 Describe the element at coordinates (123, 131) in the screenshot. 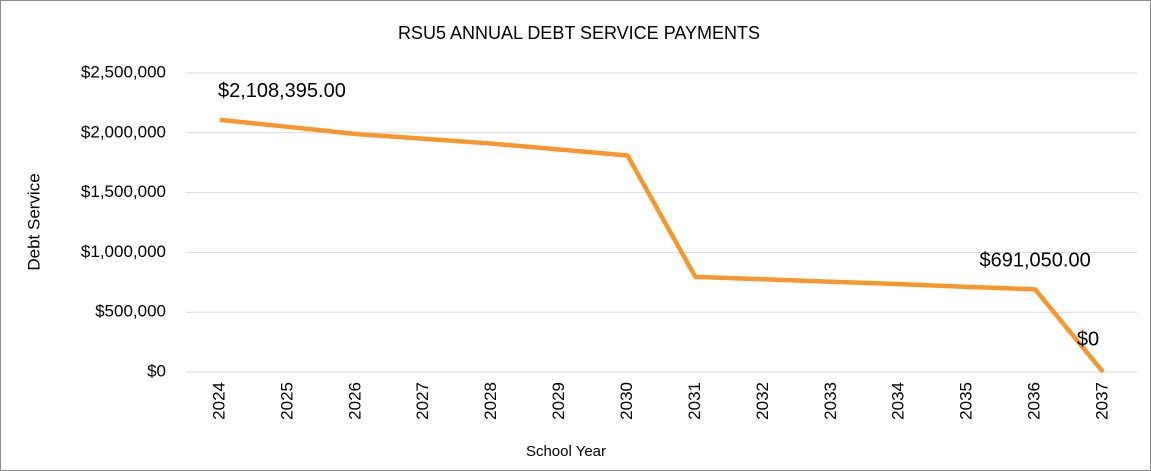

I see `y-tick-label: $2,000,000` at that location.